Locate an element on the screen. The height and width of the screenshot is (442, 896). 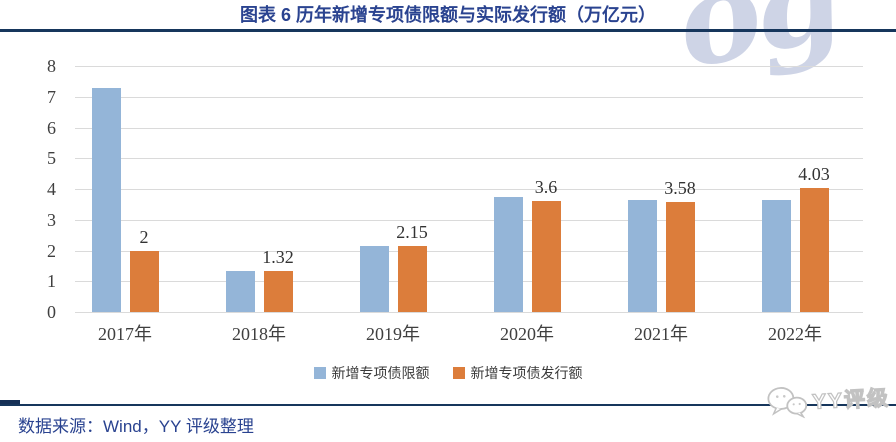
x-axis-baseline is located at coordinates (469, 312).